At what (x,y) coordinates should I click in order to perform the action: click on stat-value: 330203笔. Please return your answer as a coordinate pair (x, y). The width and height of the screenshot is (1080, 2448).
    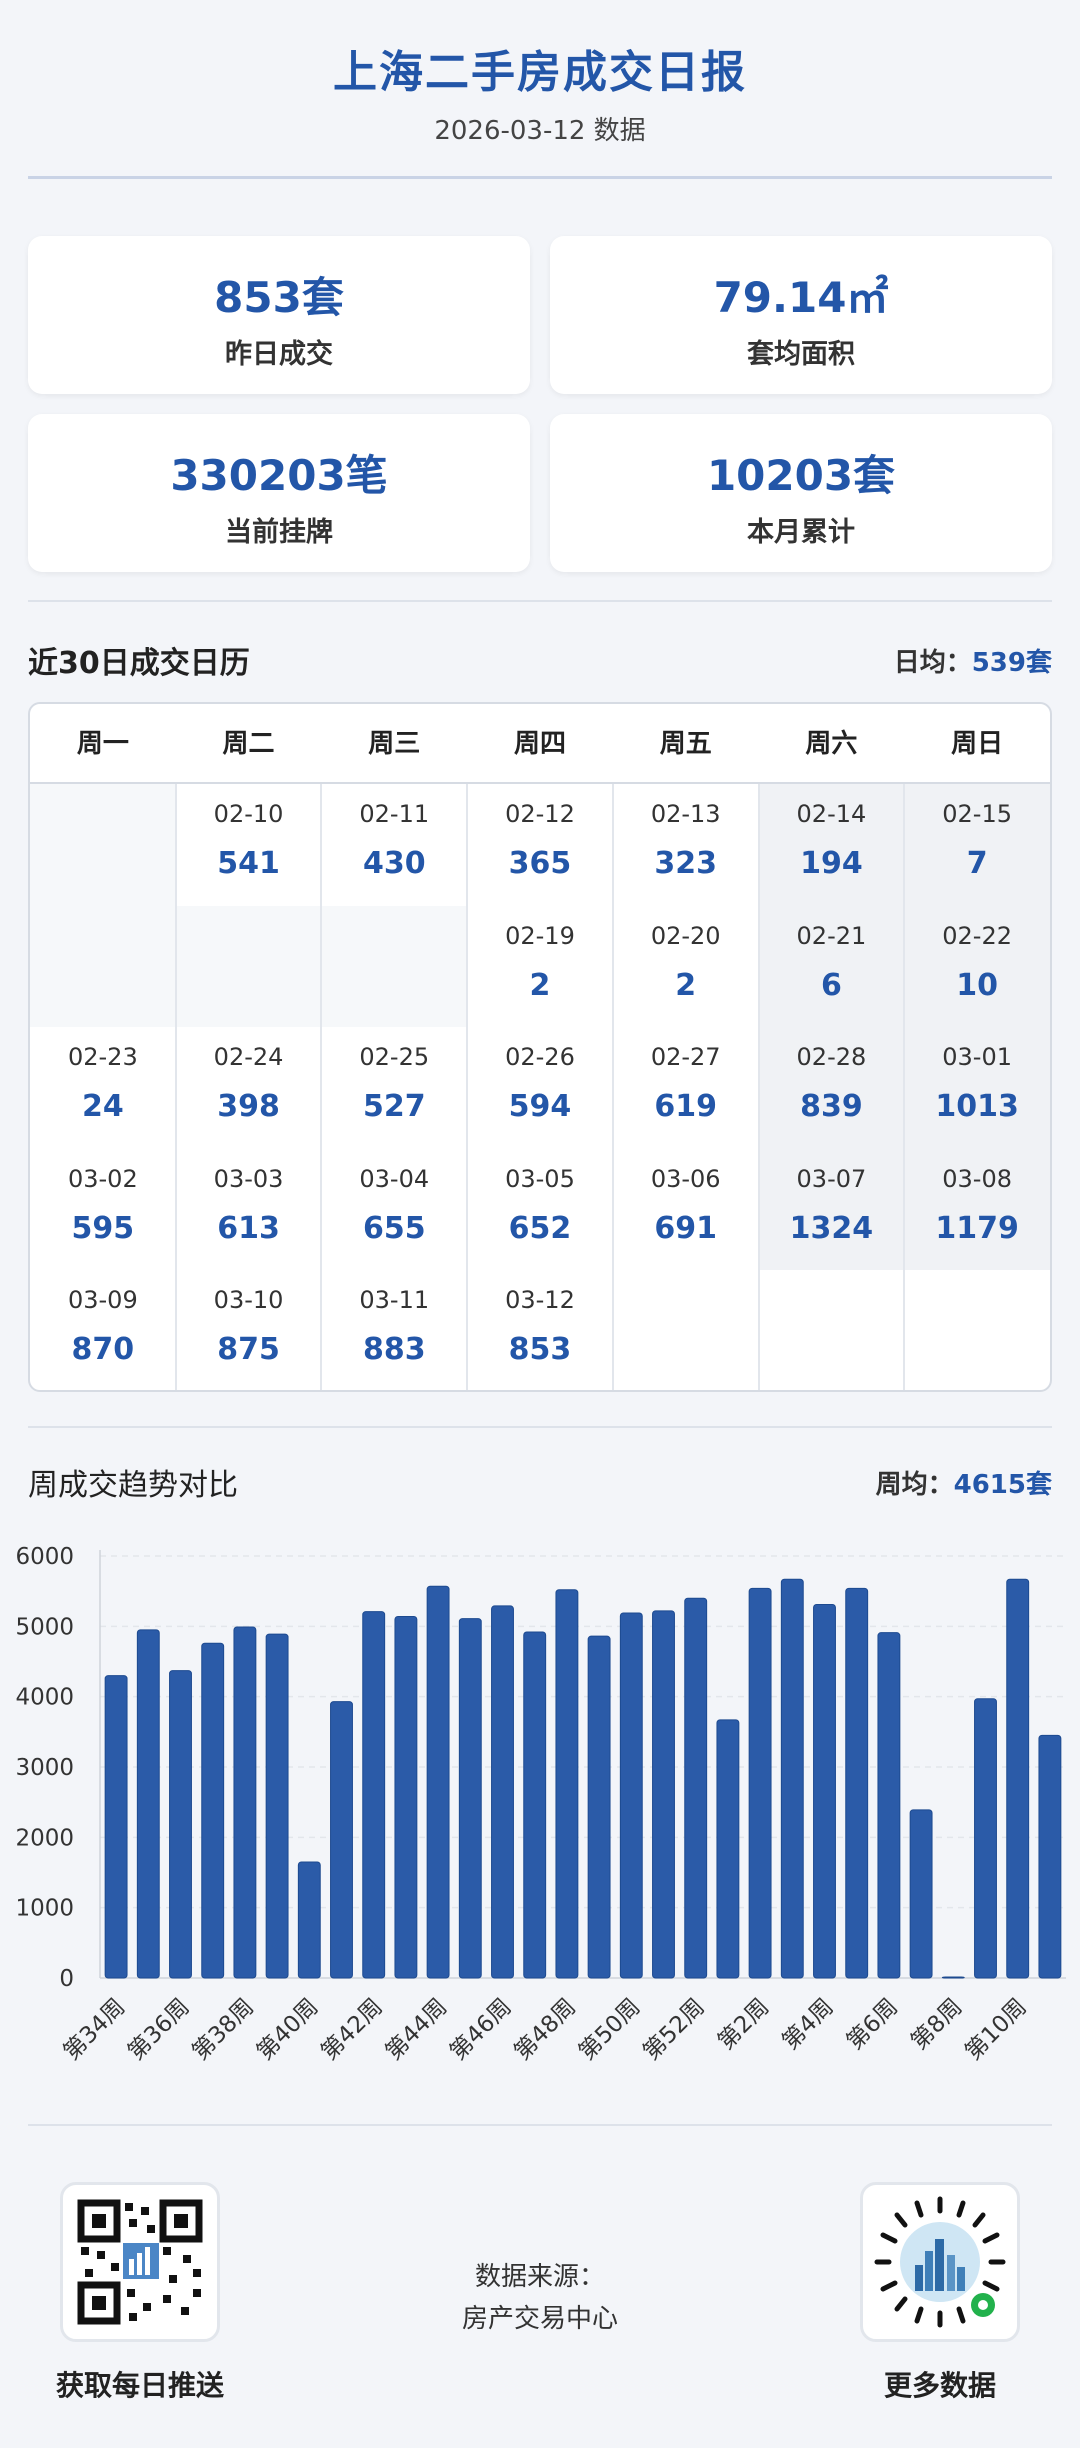
    Looking at the image, I should click on (279, 475).